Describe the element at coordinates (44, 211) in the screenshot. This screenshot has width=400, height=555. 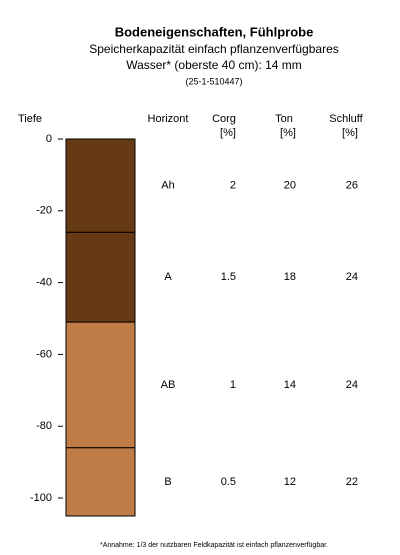
I see `y-tick-label: -20` at that location.